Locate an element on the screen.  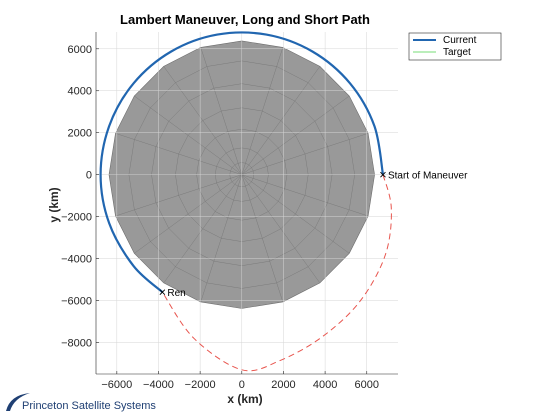
x-tick-label: 6000 is located at coordinates (367, 385).